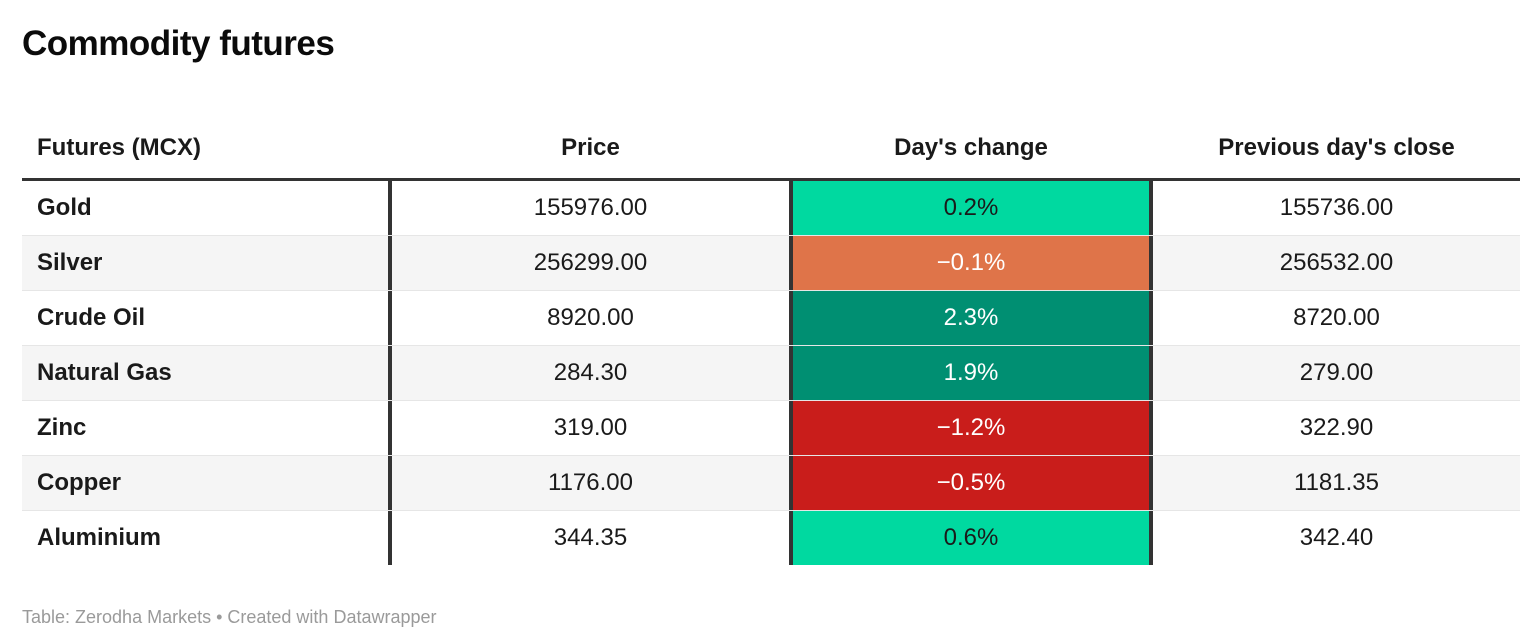 The image size is (1540, 644). What do you see at coordinates (207, 428) in the screenshot?
I see `futures-name-cell: Zinc` at bounding box center [207, 428].